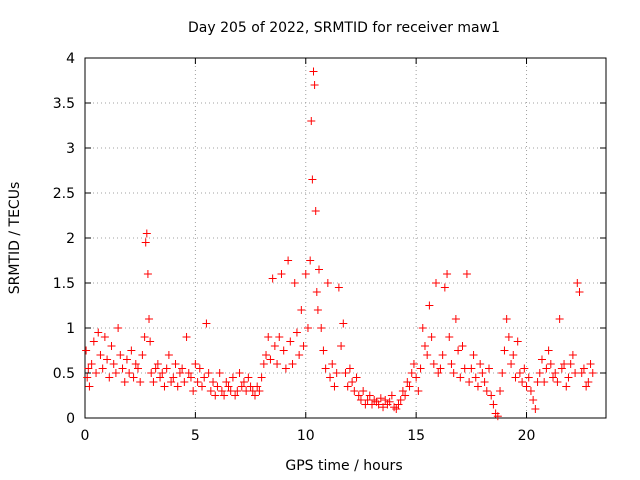 The height and width of the screenshot is (480, 640). Describe the element at coordinates (64, 284) in the screenshot. I see `y-tick-label: 1.5` at that location.